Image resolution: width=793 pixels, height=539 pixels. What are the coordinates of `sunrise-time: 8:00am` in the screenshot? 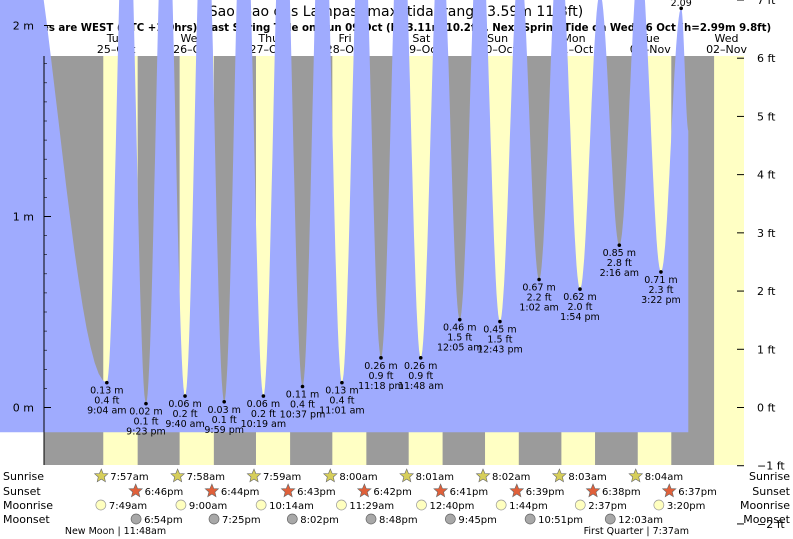 It's located at (358, 477).